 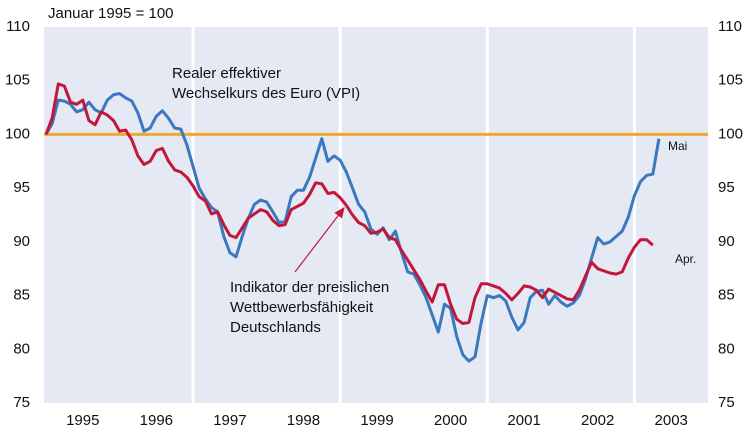 What do you see at coordinates (319, 240) in the screenshot?
I see `annotation-arrow` at bounding box center [319, 240].